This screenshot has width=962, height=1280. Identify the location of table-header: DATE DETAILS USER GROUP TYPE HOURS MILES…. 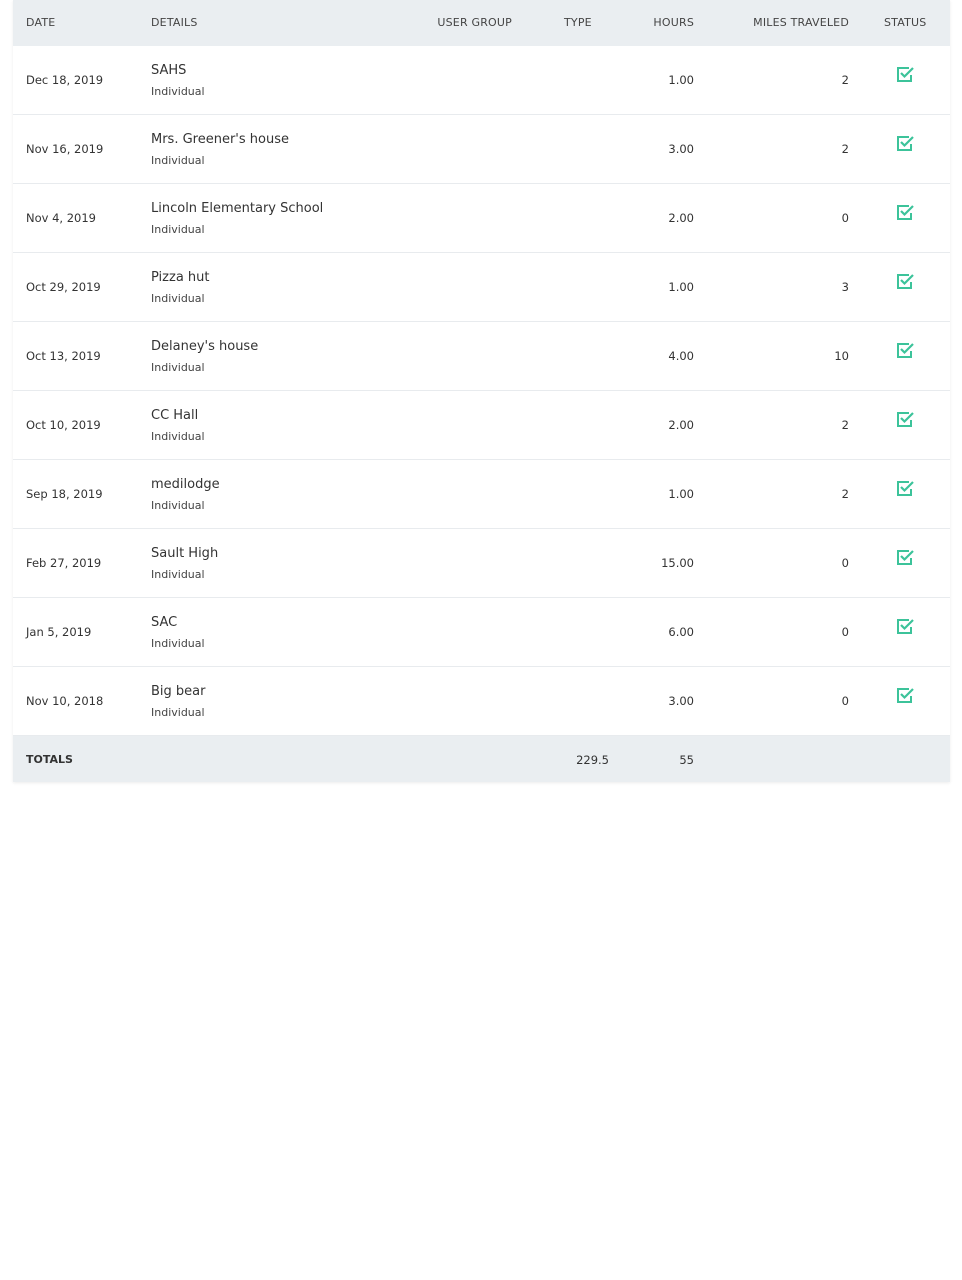
(481, 23).